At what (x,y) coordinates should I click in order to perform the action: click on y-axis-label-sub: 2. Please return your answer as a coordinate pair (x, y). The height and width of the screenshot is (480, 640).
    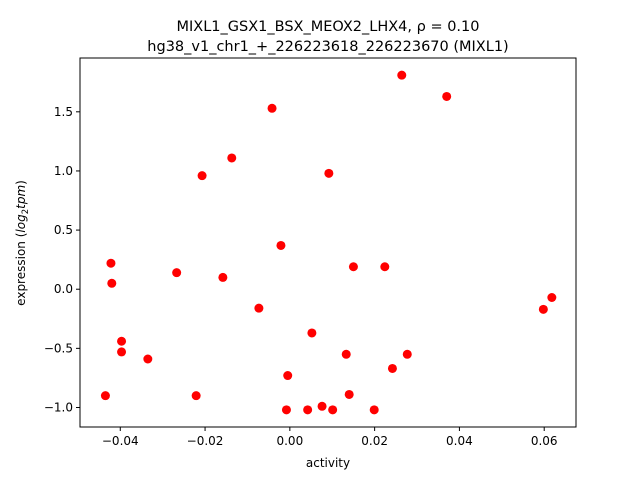
    Looking at the image, I should click on (26, 211).